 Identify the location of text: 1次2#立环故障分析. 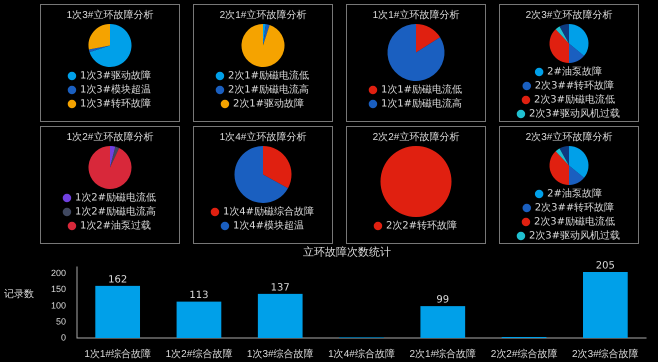
(110, 136).